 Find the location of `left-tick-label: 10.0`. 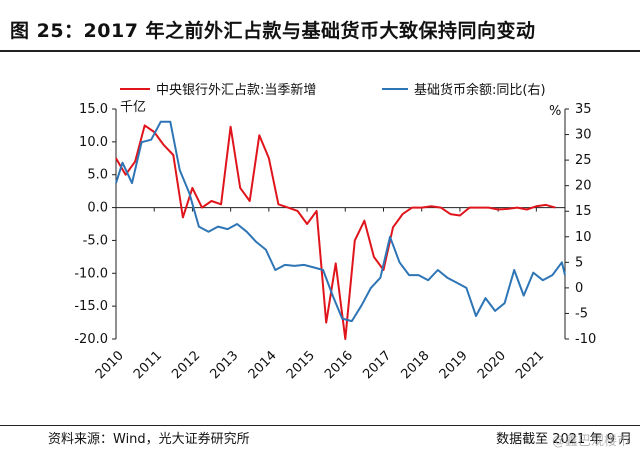

left-tick-label: 10.0 is located at coordinates (93, 142).